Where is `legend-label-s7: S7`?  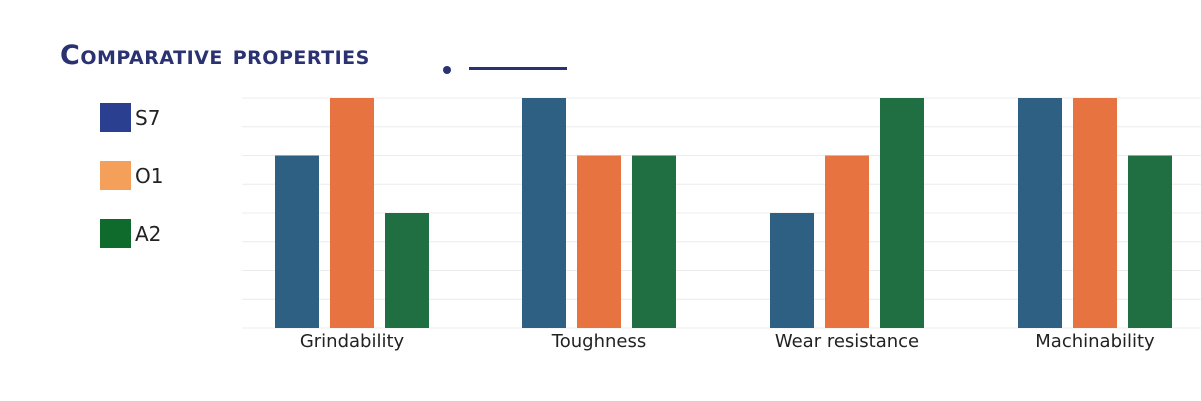 legend-label-s7: S7 is located at coordinates (148, 117).